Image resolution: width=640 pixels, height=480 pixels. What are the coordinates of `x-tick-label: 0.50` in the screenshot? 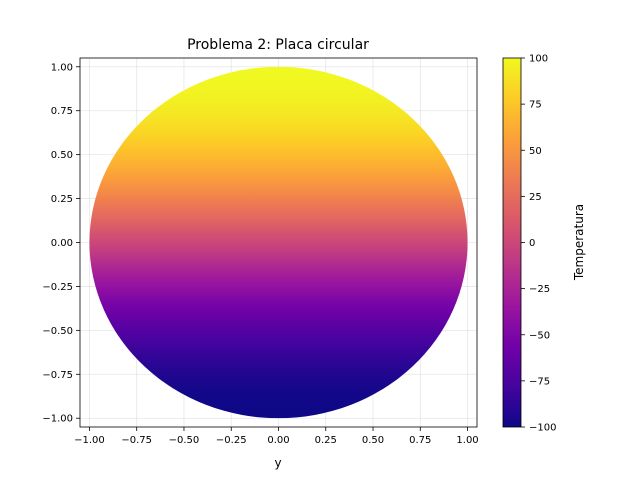 It's located at (373, 440).